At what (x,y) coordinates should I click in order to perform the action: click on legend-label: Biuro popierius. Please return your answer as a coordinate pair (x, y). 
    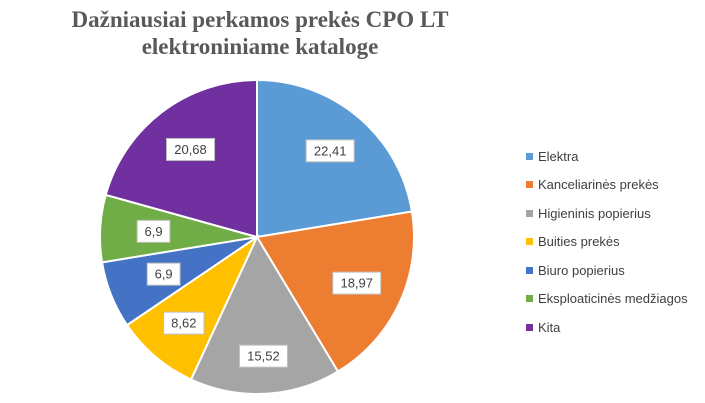
    Looking at the image, I should click on (581, 270).